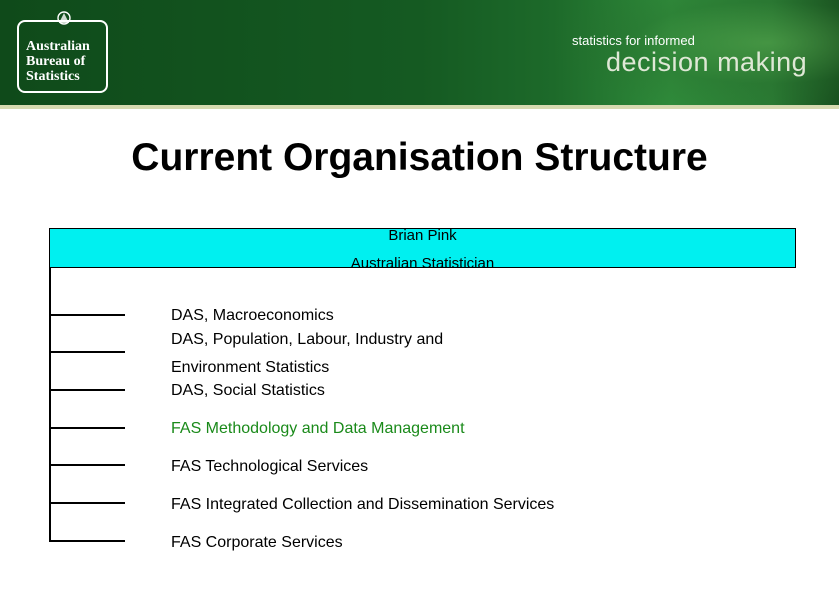 This screenshot has width=839, height=595. Describe the element at coordinates (318, 428) in the screenshot. I see `org-item-methodology: FAS Methodology and Data Management` at that location.